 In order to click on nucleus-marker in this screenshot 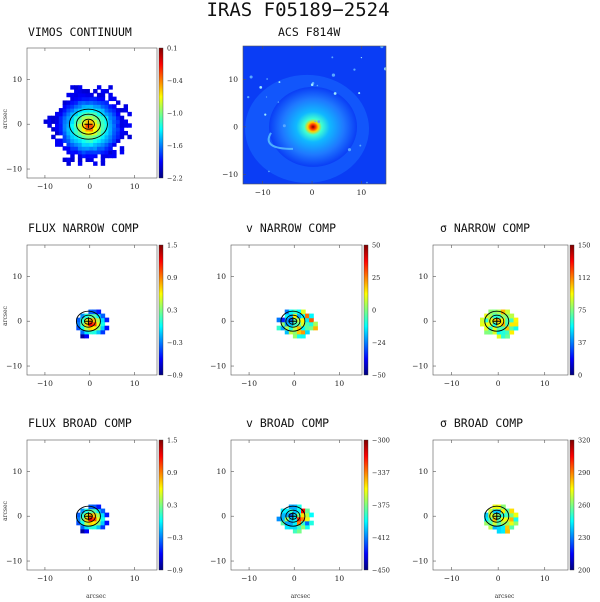, I will do `click(496, 321)`.